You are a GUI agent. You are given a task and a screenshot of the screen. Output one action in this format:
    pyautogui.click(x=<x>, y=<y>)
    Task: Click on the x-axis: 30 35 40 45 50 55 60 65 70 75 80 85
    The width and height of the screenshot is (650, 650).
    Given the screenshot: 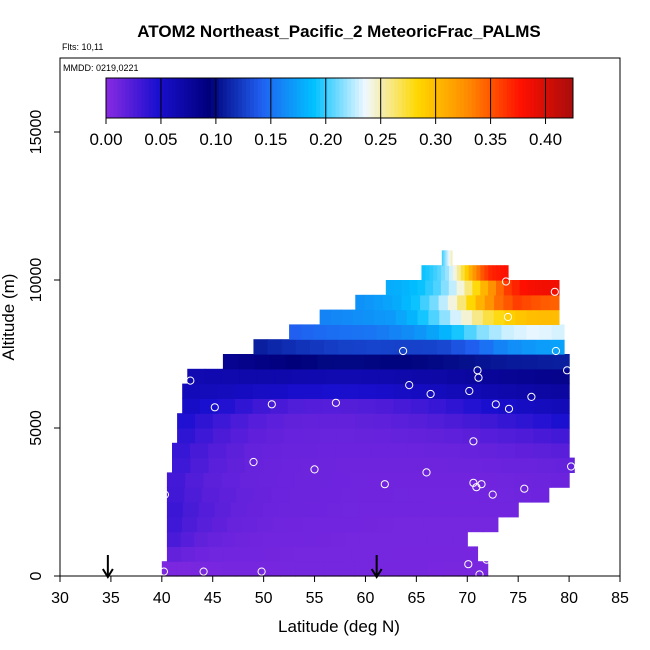 What is the action you would take?
    pyautogui.click(x=340, y=591)
    